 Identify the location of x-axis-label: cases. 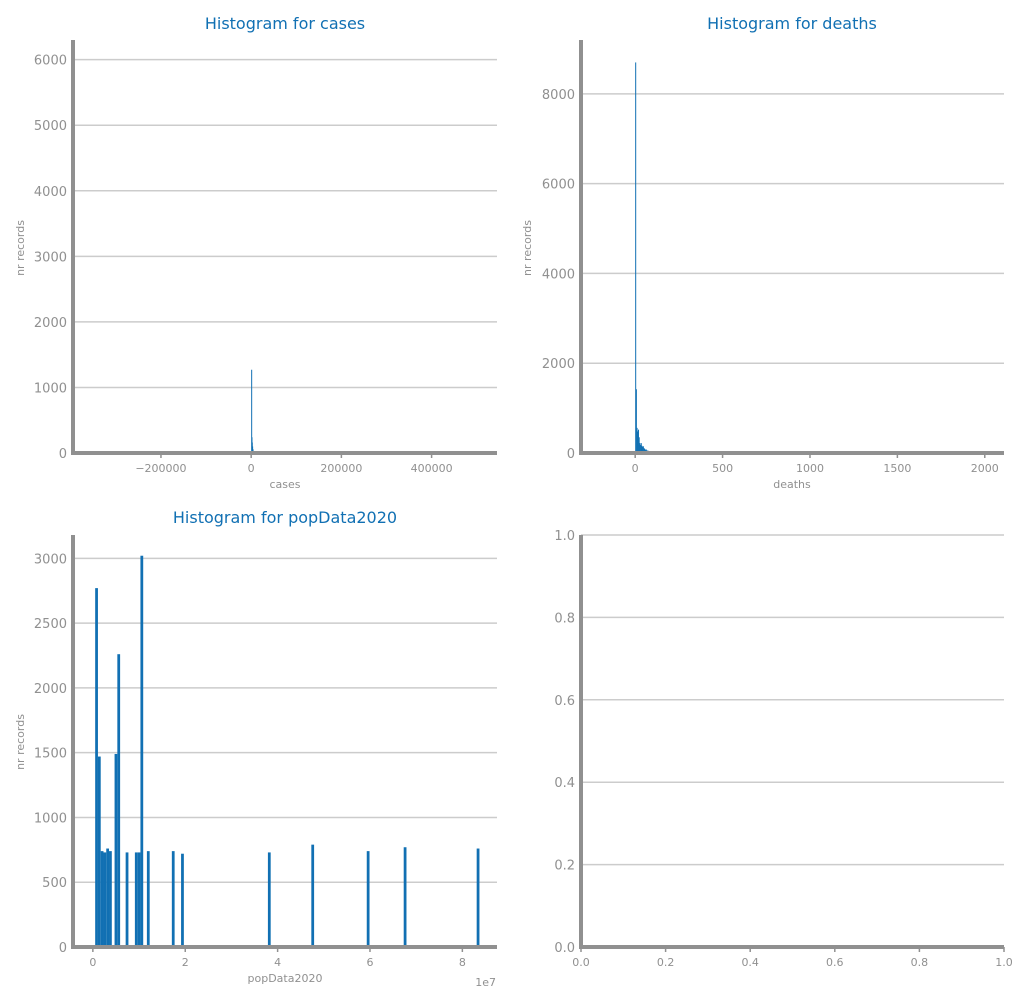
(284, 484).